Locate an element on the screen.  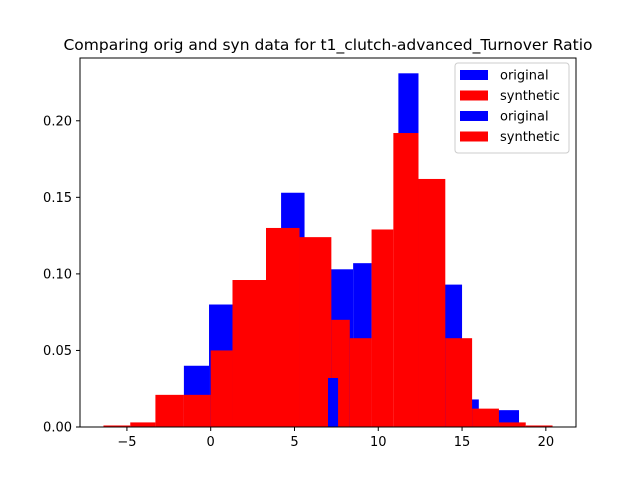
x-tick-label-5: 20 is located at coordinates (546, 442).